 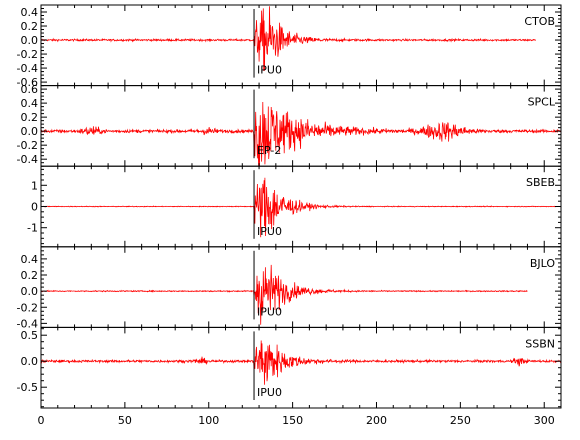 I want to click on station-label: BJLO, so click(x=543, y=263).